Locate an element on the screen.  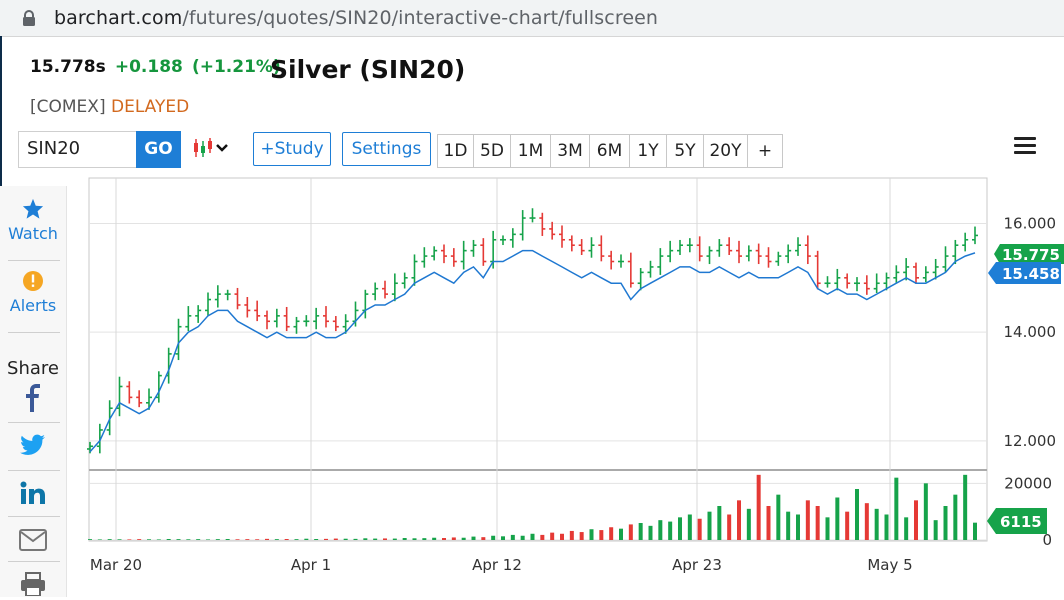
quote-summary: 15.778s +0.188 (+1.21%) is located at coordinates (155, 67).